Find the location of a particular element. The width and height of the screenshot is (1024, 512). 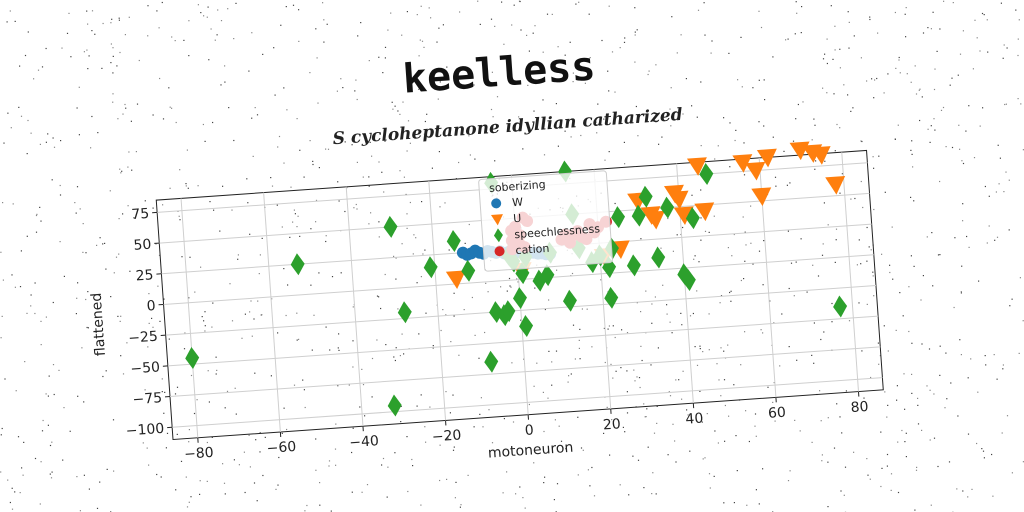

y-tick-label: −25 is located at coordinates (143, 338).